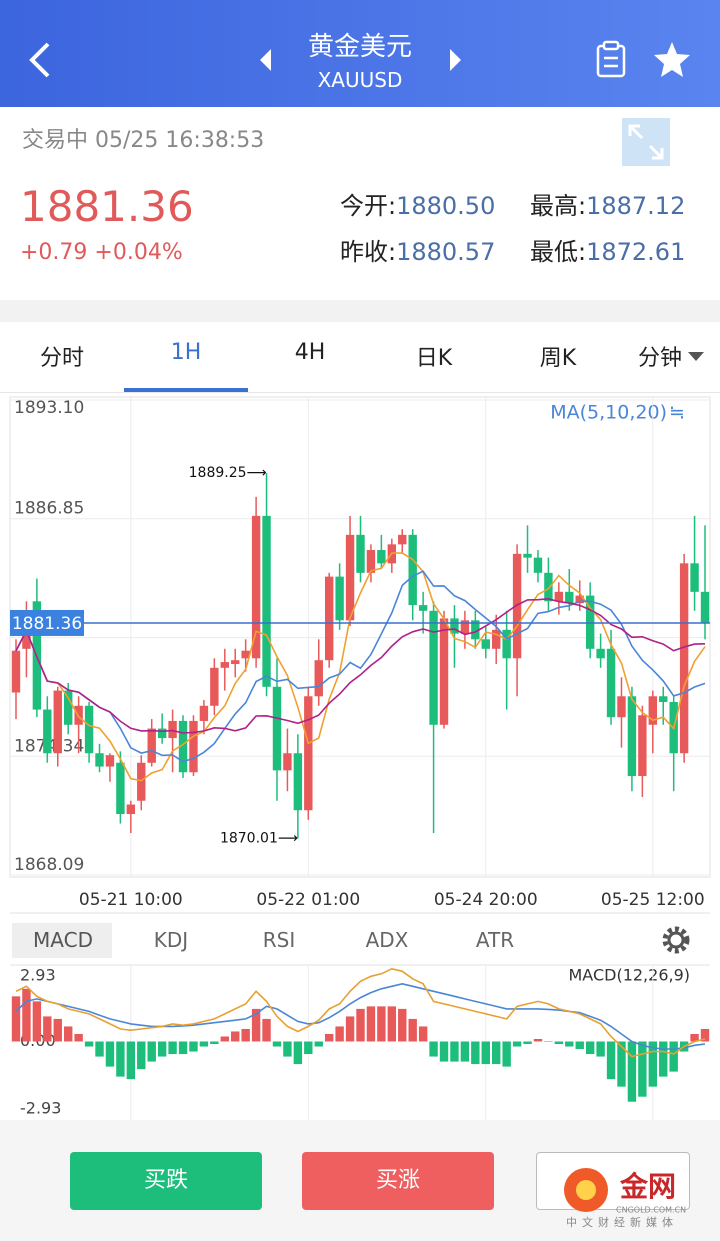 The image size is (720, 1241). What do you see at coordinates (49, 408) in the screenshot?
I see `y-tick-label: 1893.10` at bounding box center [49, 408].